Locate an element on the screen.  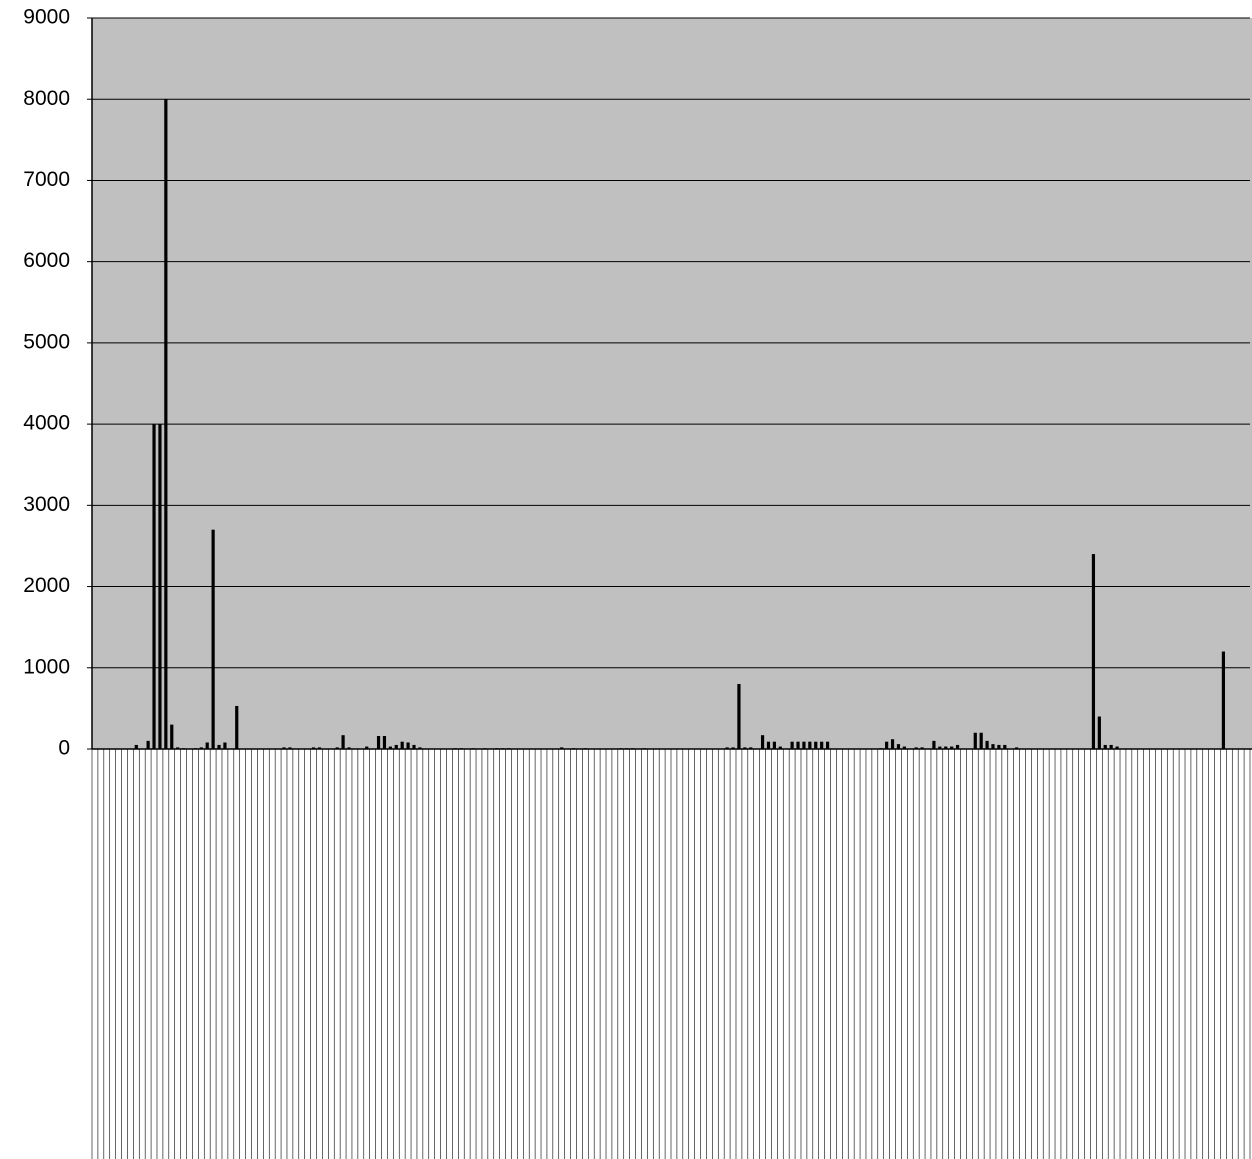
y-tick-label: 4000 is located at coordinates (46, 423).